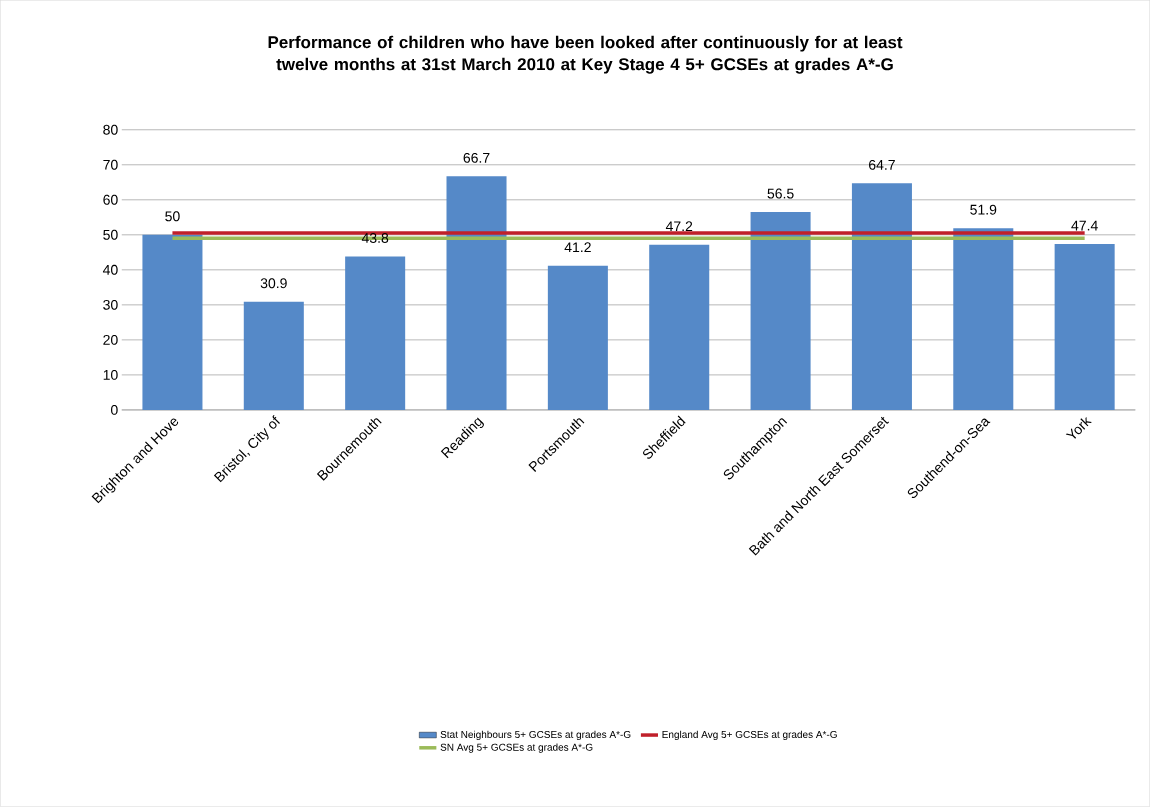 The width and height of the screenshot is (1150, 807). What do you see at coordinates (110, 340) in the screenshot?
I see `y-tick-label: 20` at bounding box center [110, 340].